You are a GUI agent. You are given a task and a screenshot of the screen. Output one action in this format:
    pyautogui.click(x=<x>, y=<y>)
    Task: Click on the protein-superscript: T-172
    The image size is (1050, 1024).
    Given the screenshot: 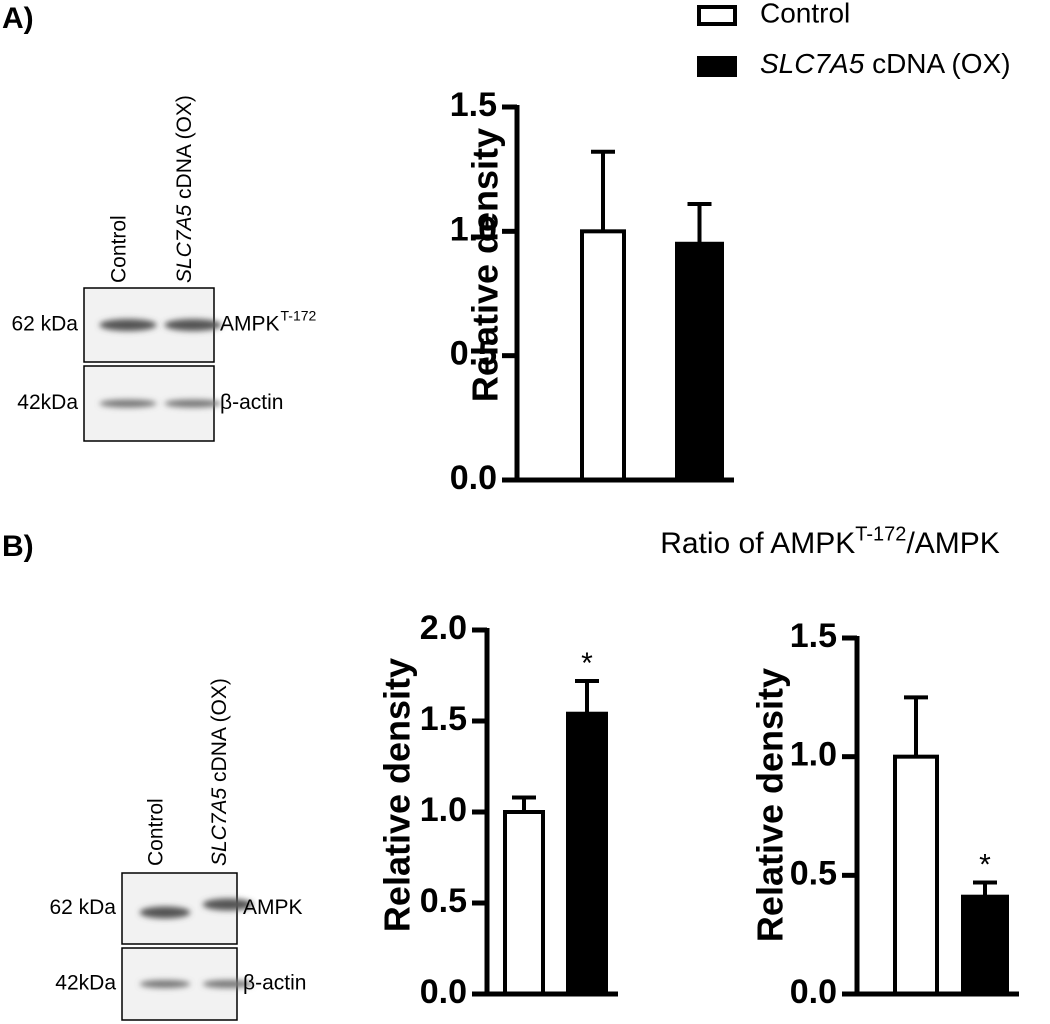 What is the action you would take?
    pyautogui.click(x=299, y=316)
    